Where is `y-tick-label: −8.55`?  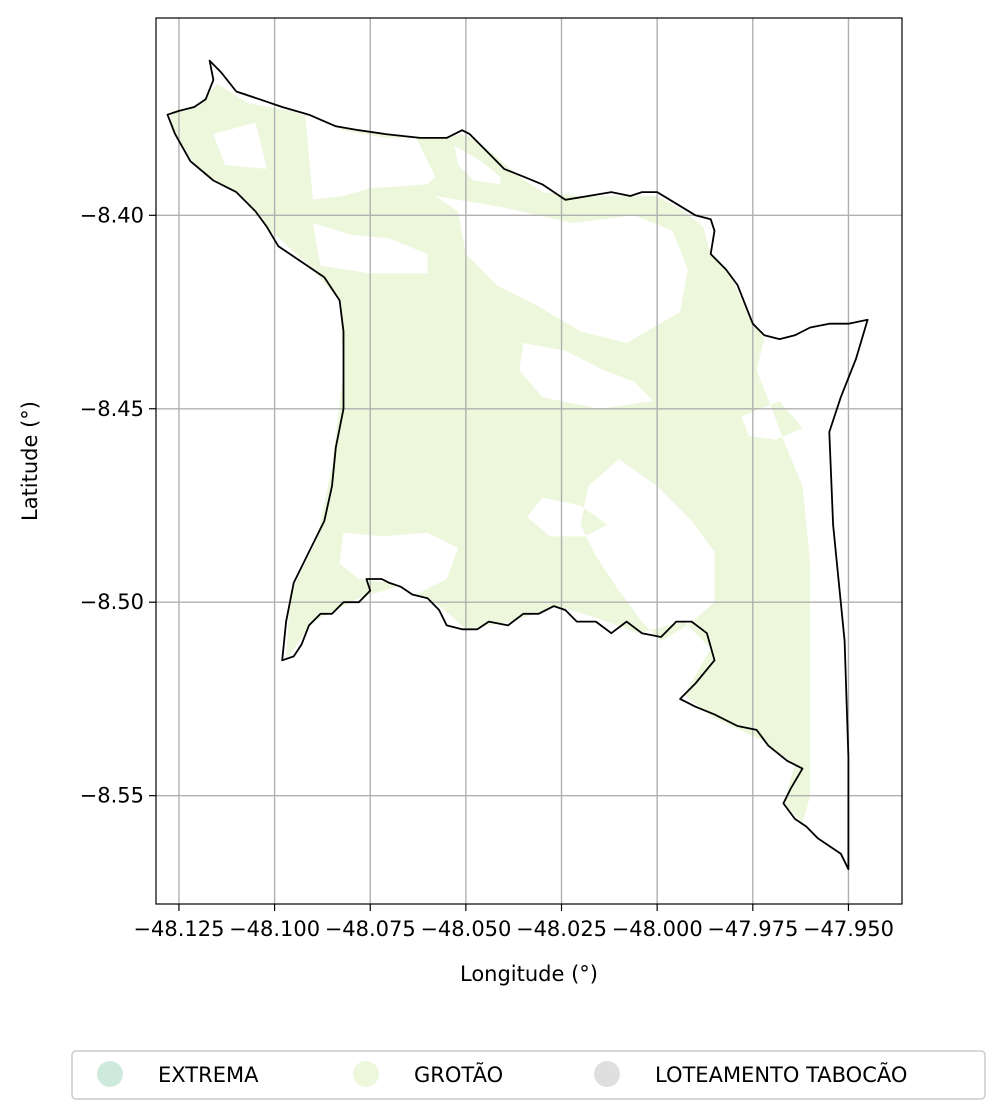 y-tick-label: −8.55 is located at coordinates (112, 796).